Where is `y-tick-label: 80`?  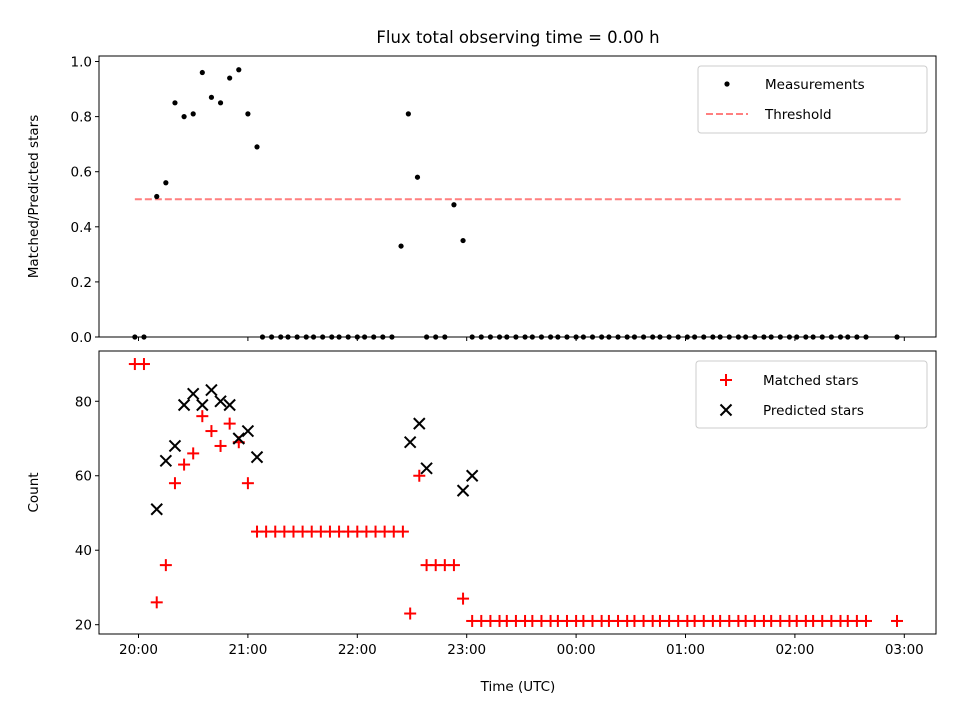 y-tick-label: 80 is located at coordinates (83, 402).